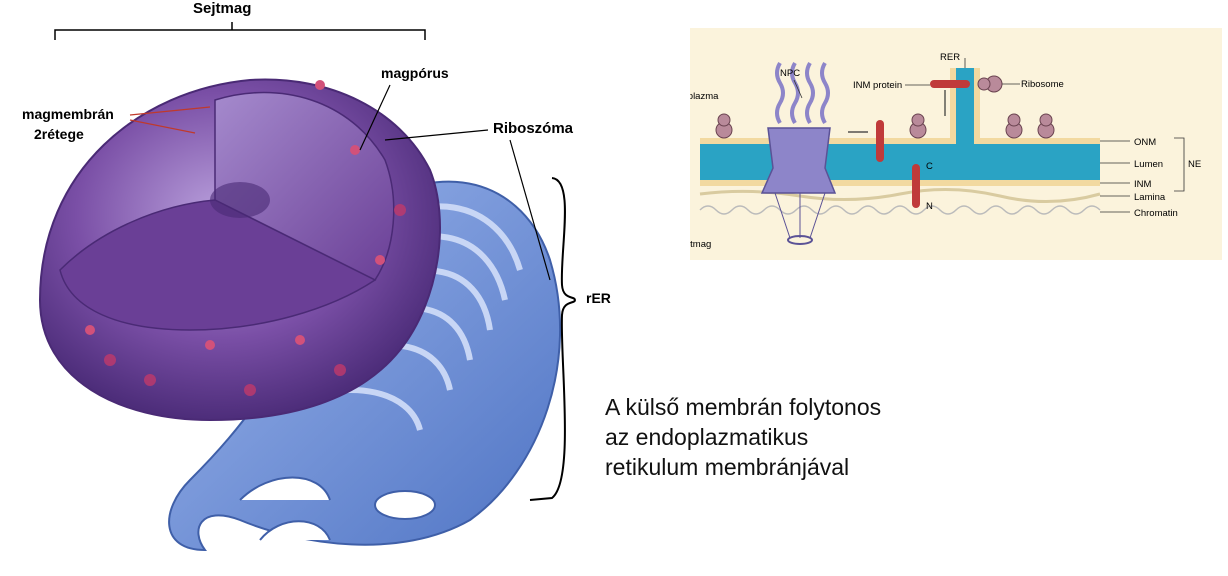 Image resolution: width=1228 pixels, height=576 pixels. I want to click on lamina-label: Lamina, so click(1150, 197).